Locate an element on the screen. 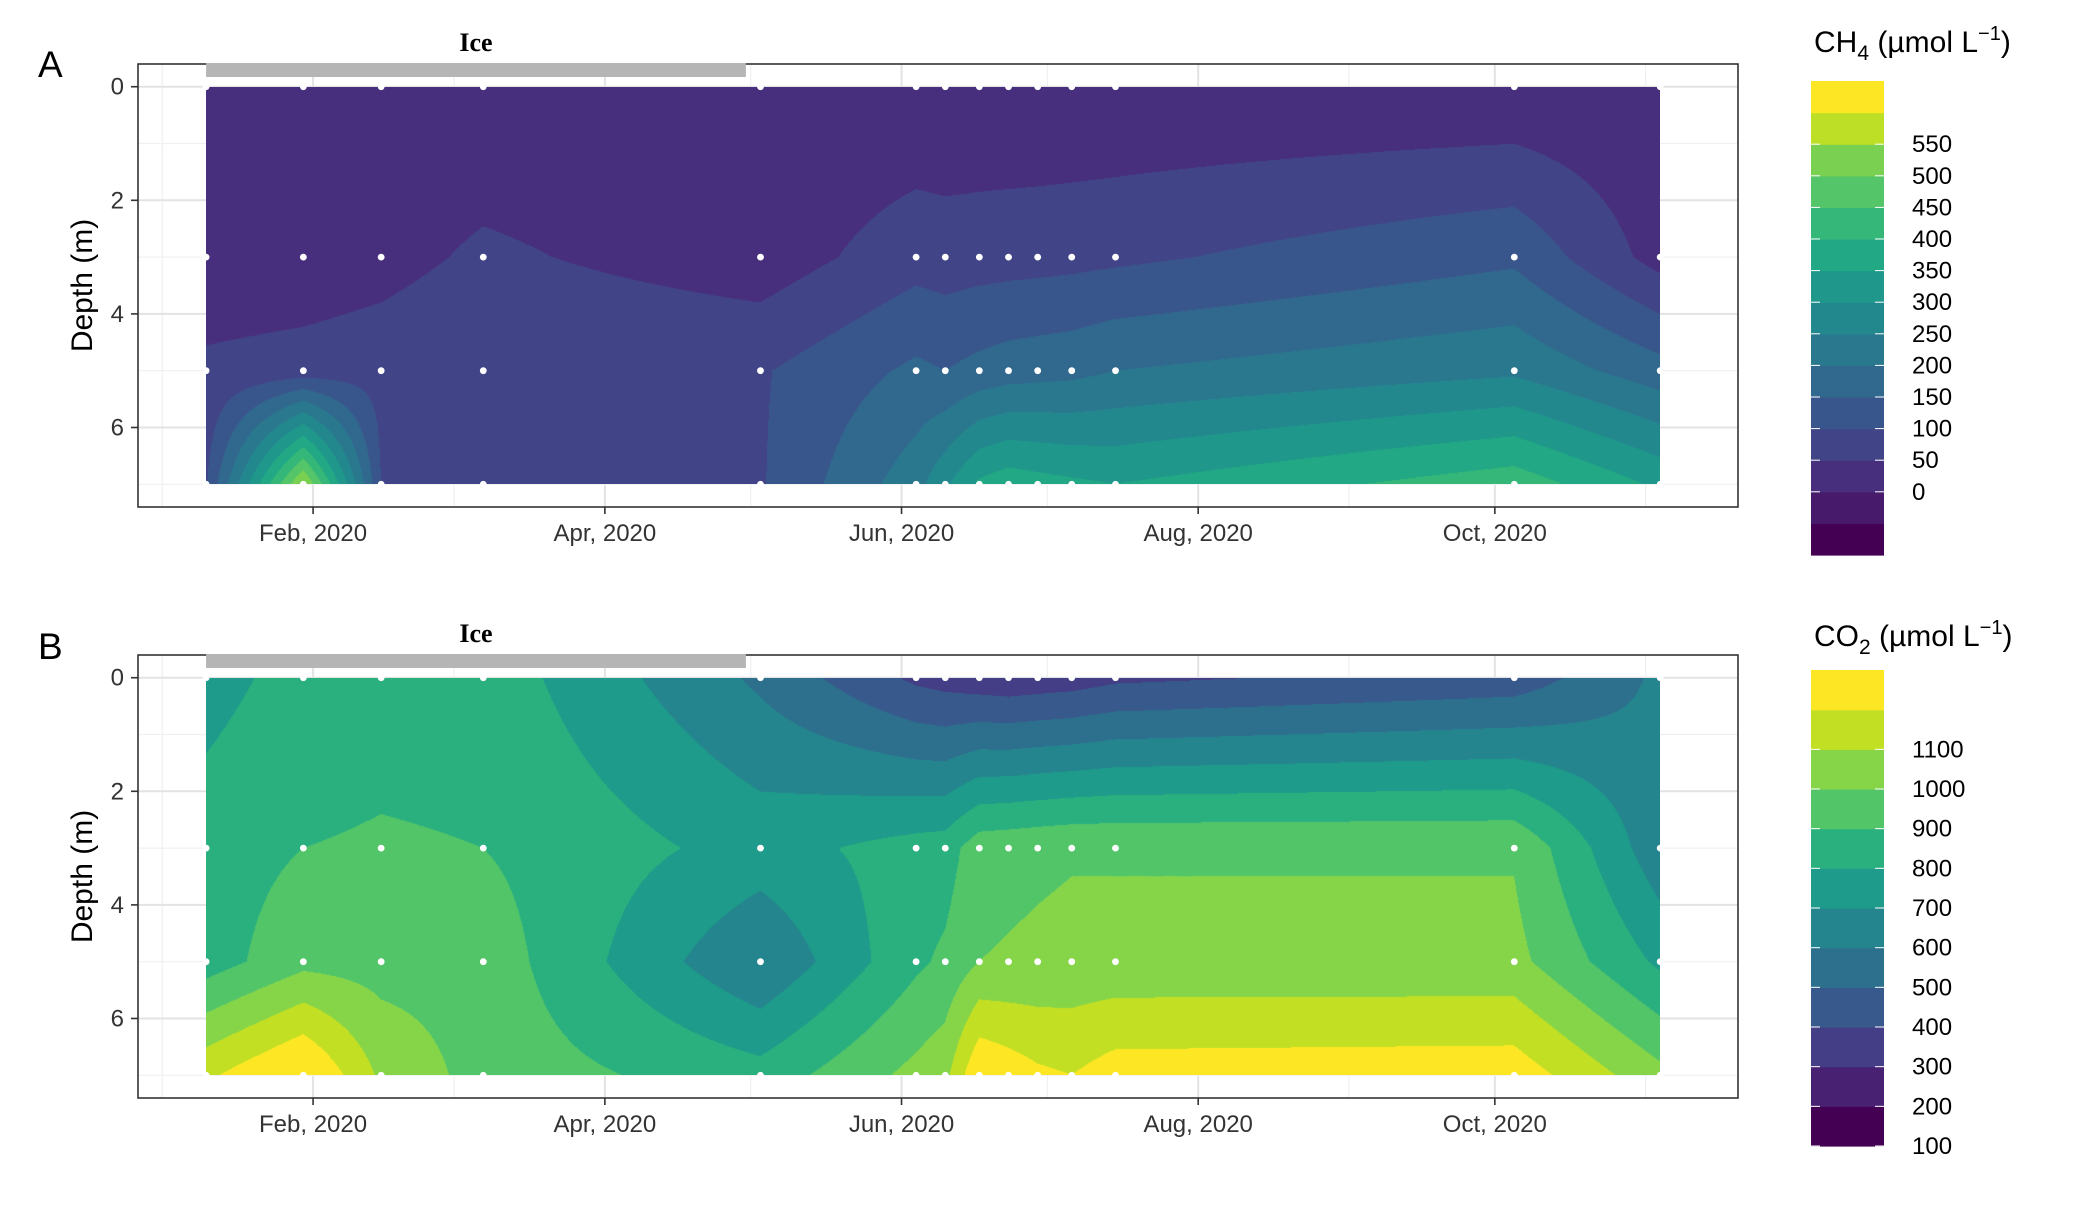  legend-tick-label: 1100 is located at coordinates (1938, 749).